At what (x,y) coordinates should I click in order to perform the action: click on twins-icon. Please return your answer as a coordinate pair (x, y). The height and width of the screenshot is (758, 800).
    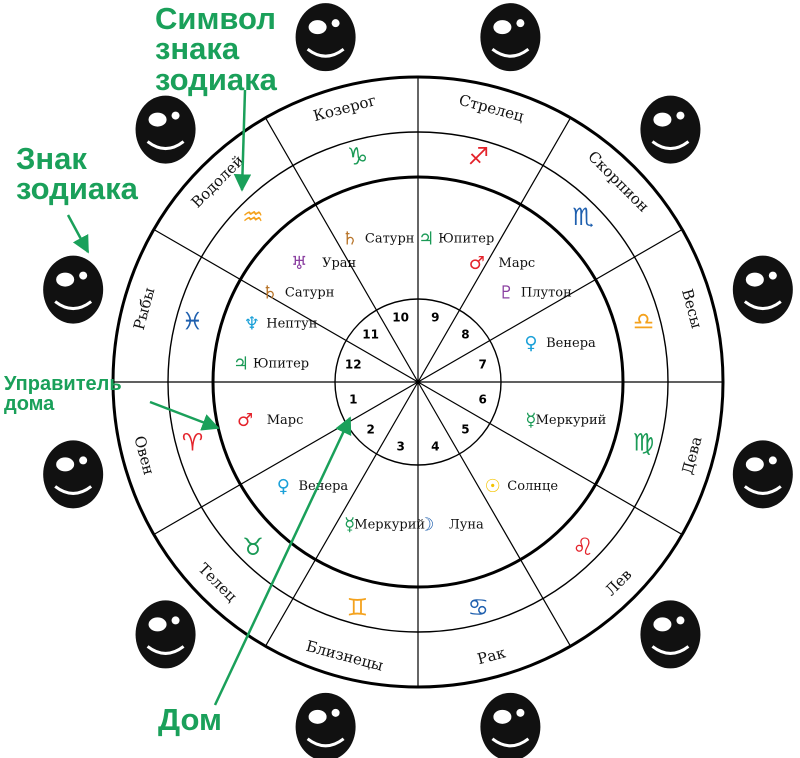
    Looking at the image, I should click on (325, 725).